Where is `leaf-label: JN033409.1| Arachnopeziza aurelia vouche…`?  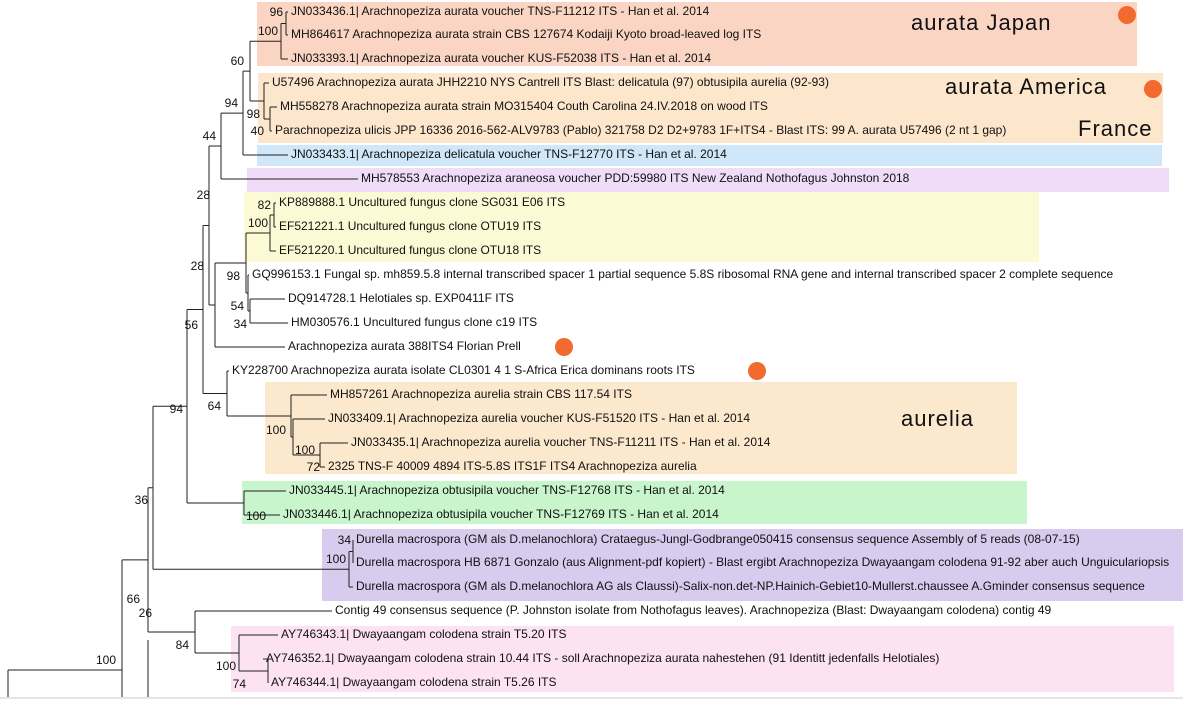 leaf-label: JN033409.1| Arachnopeziza aurelia vouche… is located at coordinates (539, 418).